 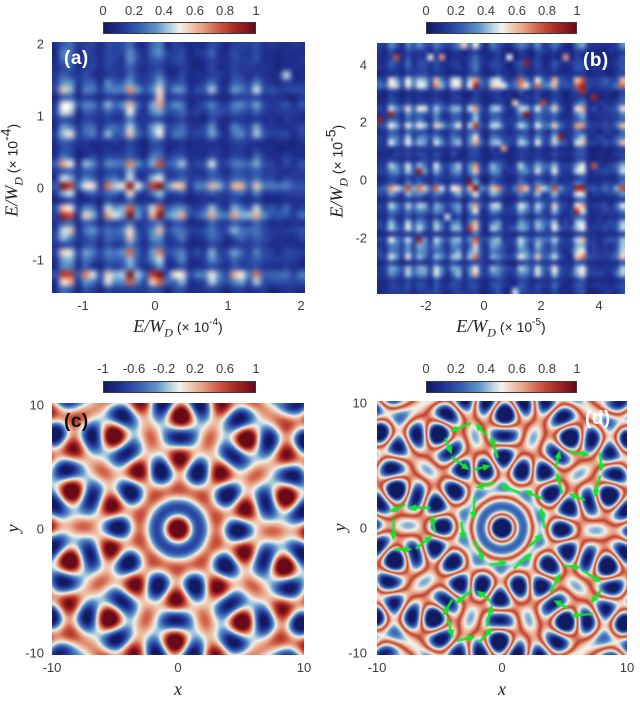 What do you see at coordinates (336, 171) in the screenshot?
I see `y-axis-label-b: E/WD (× 10-5)` at bounding box center [336, 171].